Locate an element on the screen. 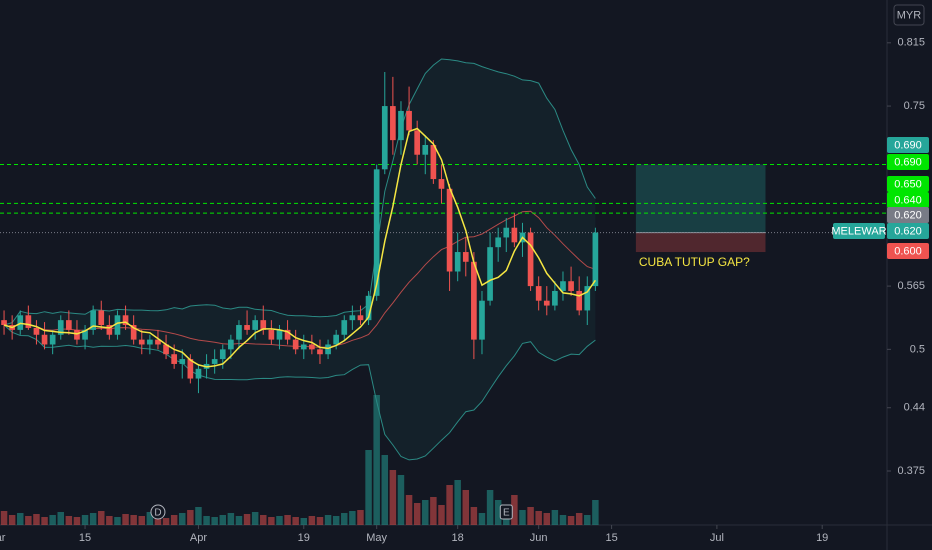 The width and height of the screenshot is (932, 550). currency-box is located at coordinates (909, 15).